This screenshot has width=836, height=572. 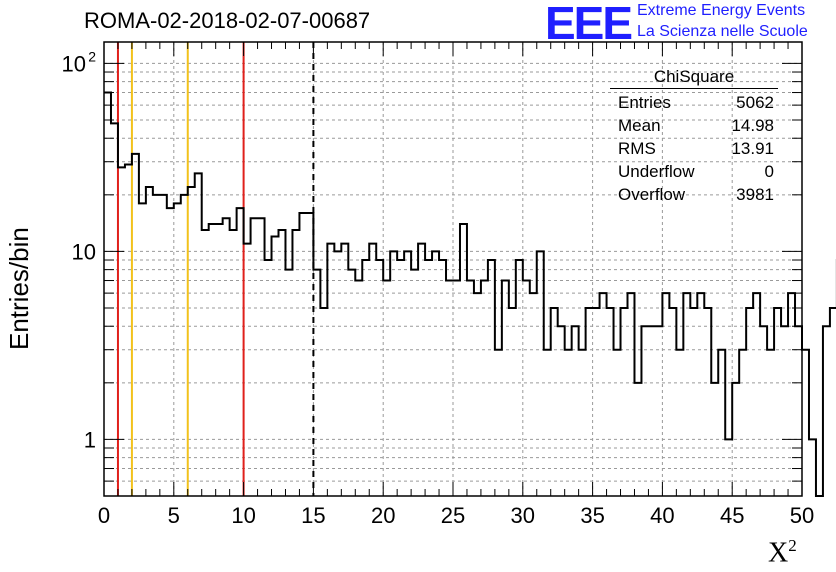 I want to click on y-axis-label: Entries/bin, so click(x=19, y=288).